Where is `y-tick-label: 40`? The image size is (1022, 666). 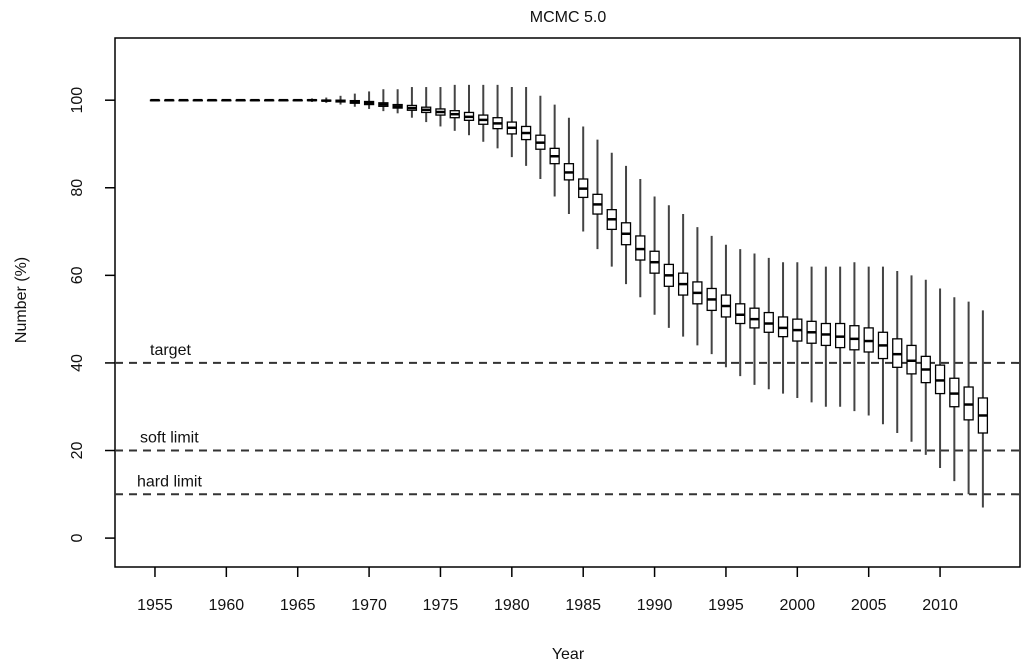
y-tick-label: 40 is located at coordinates (77, 363).